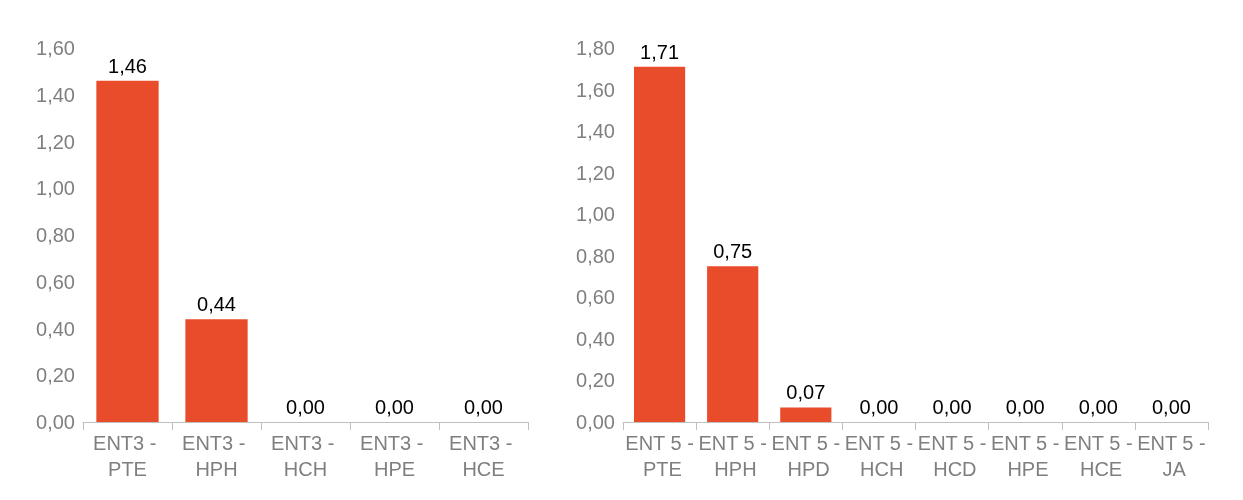 This screenshot has height=500, width=1243. I want to click on x-tick-label: ENT 5 - HPD, so click(806, 456).